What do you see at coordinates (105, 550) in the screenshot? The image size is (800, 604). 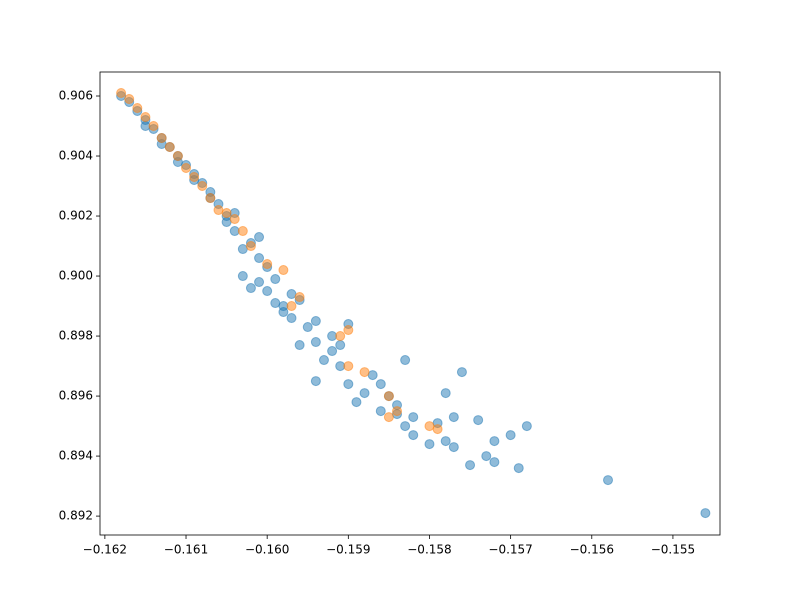 I see `x-tick-label: −0.162` at bounding box center [105, 550].